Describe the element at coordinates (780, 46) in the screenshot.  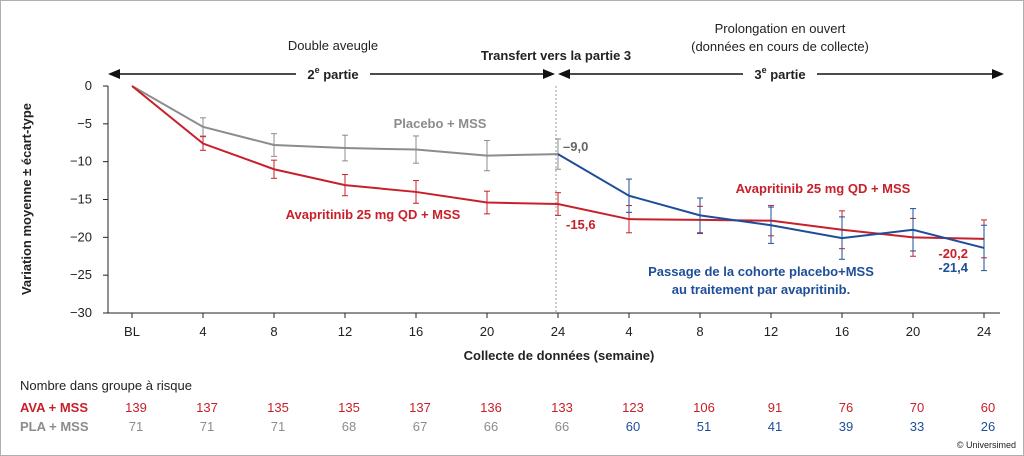
I see `part3-top-label-line2: (données en cours de collecte)` at that location.